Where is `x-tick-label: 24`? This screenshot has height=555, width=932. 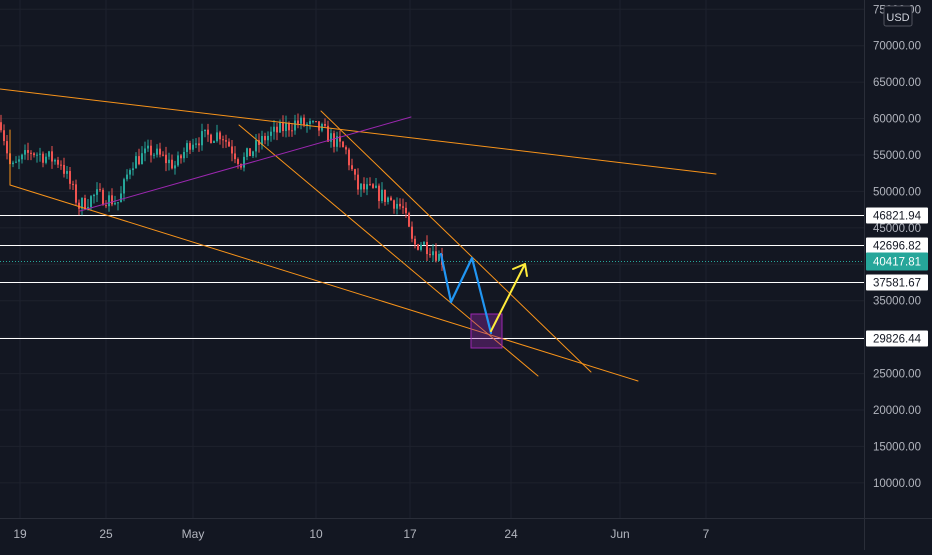 x-tick-label: 24 is located at coordinates (511, 534).